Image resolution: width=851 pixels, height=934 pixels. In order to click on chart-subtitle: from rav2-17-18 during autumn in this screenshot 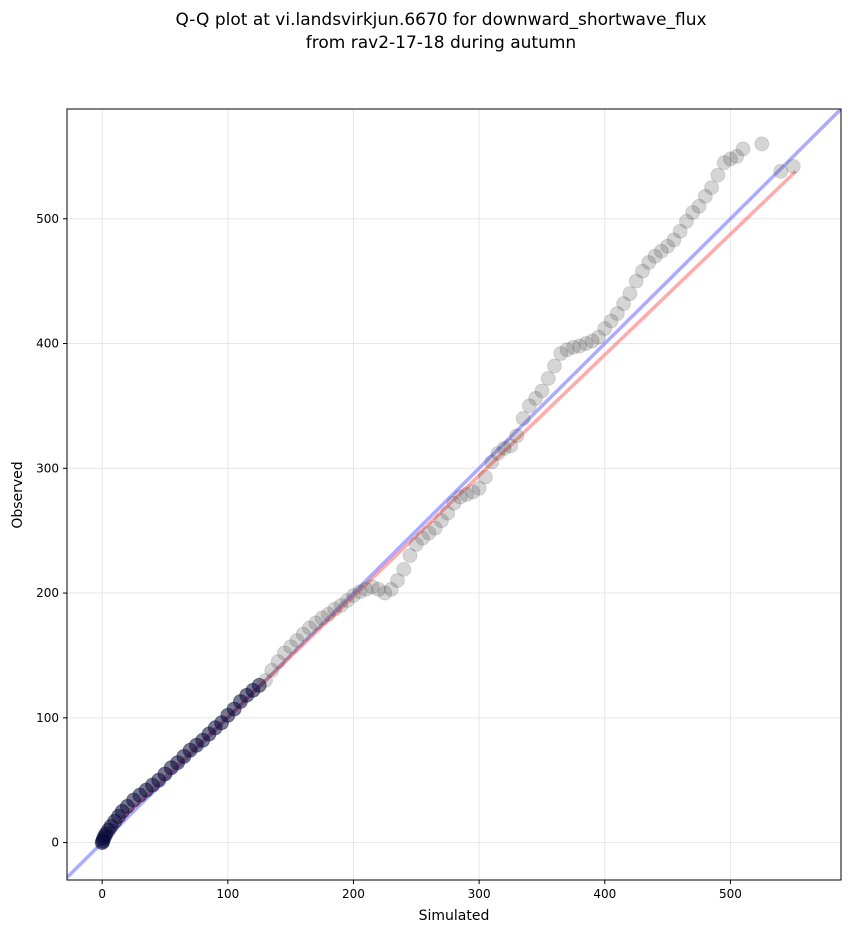, I will do `click(441, 43)`.